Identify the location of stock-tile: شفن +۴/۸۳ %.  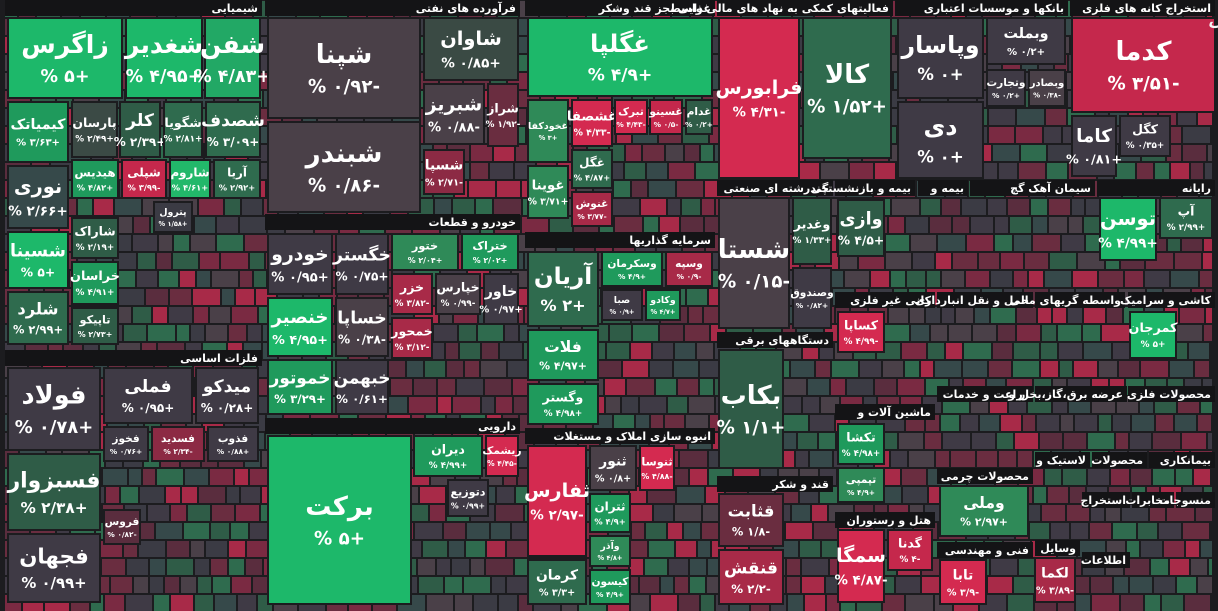
(232, 58).